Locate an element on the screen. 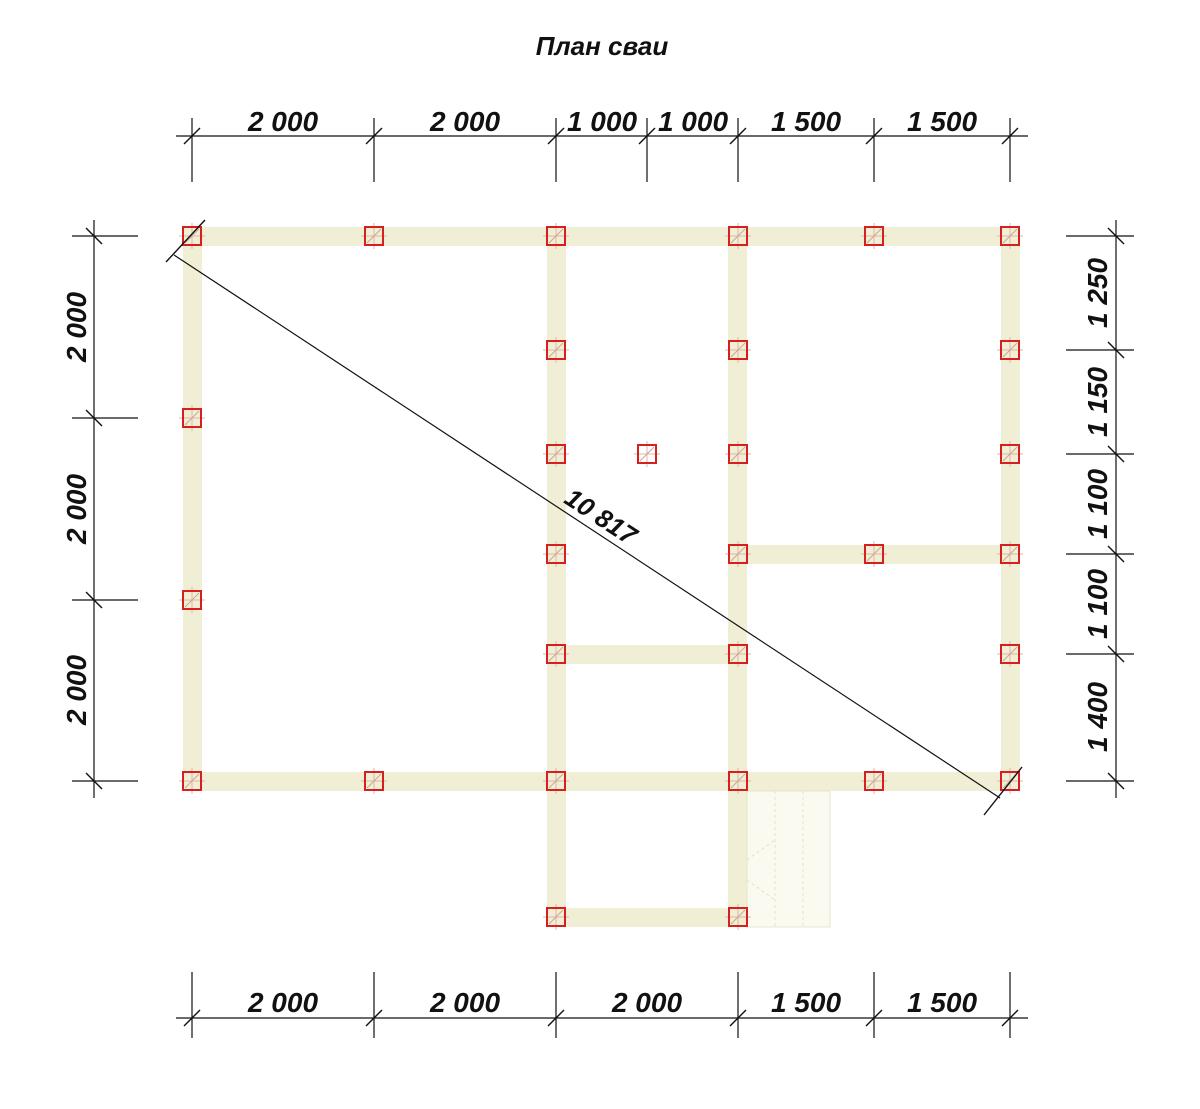 Image resolution: width=1200 pixels, height=1109 pixels. dim-right-2: 1 150 is located at coordinates (1097, 402).